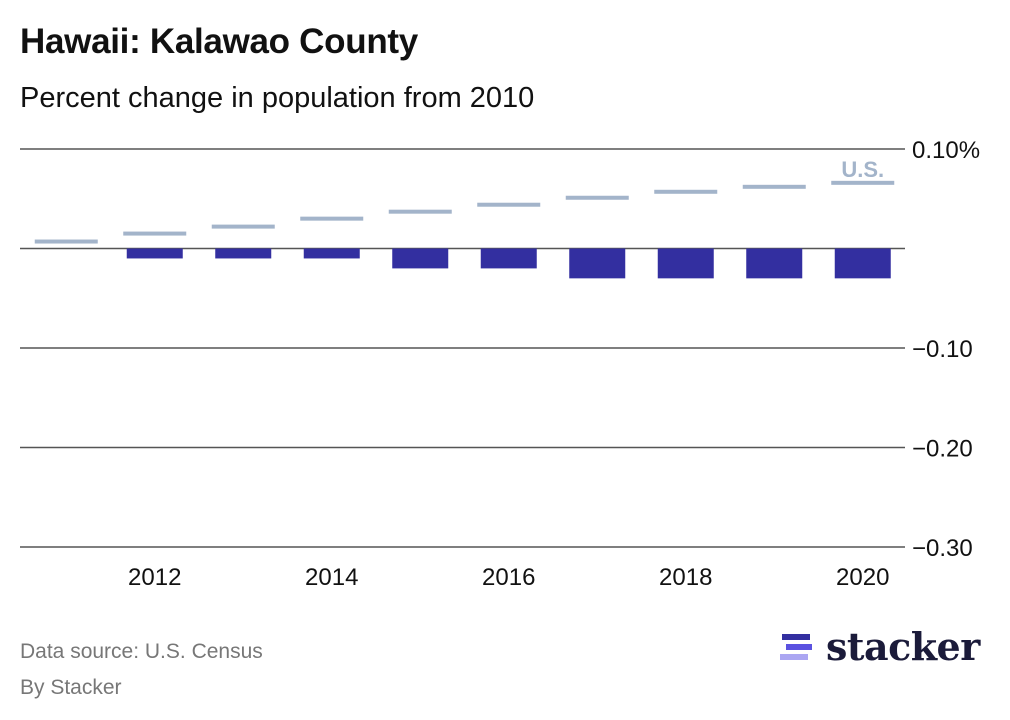  I want to click on us-mark-2013, so click(243, 226).